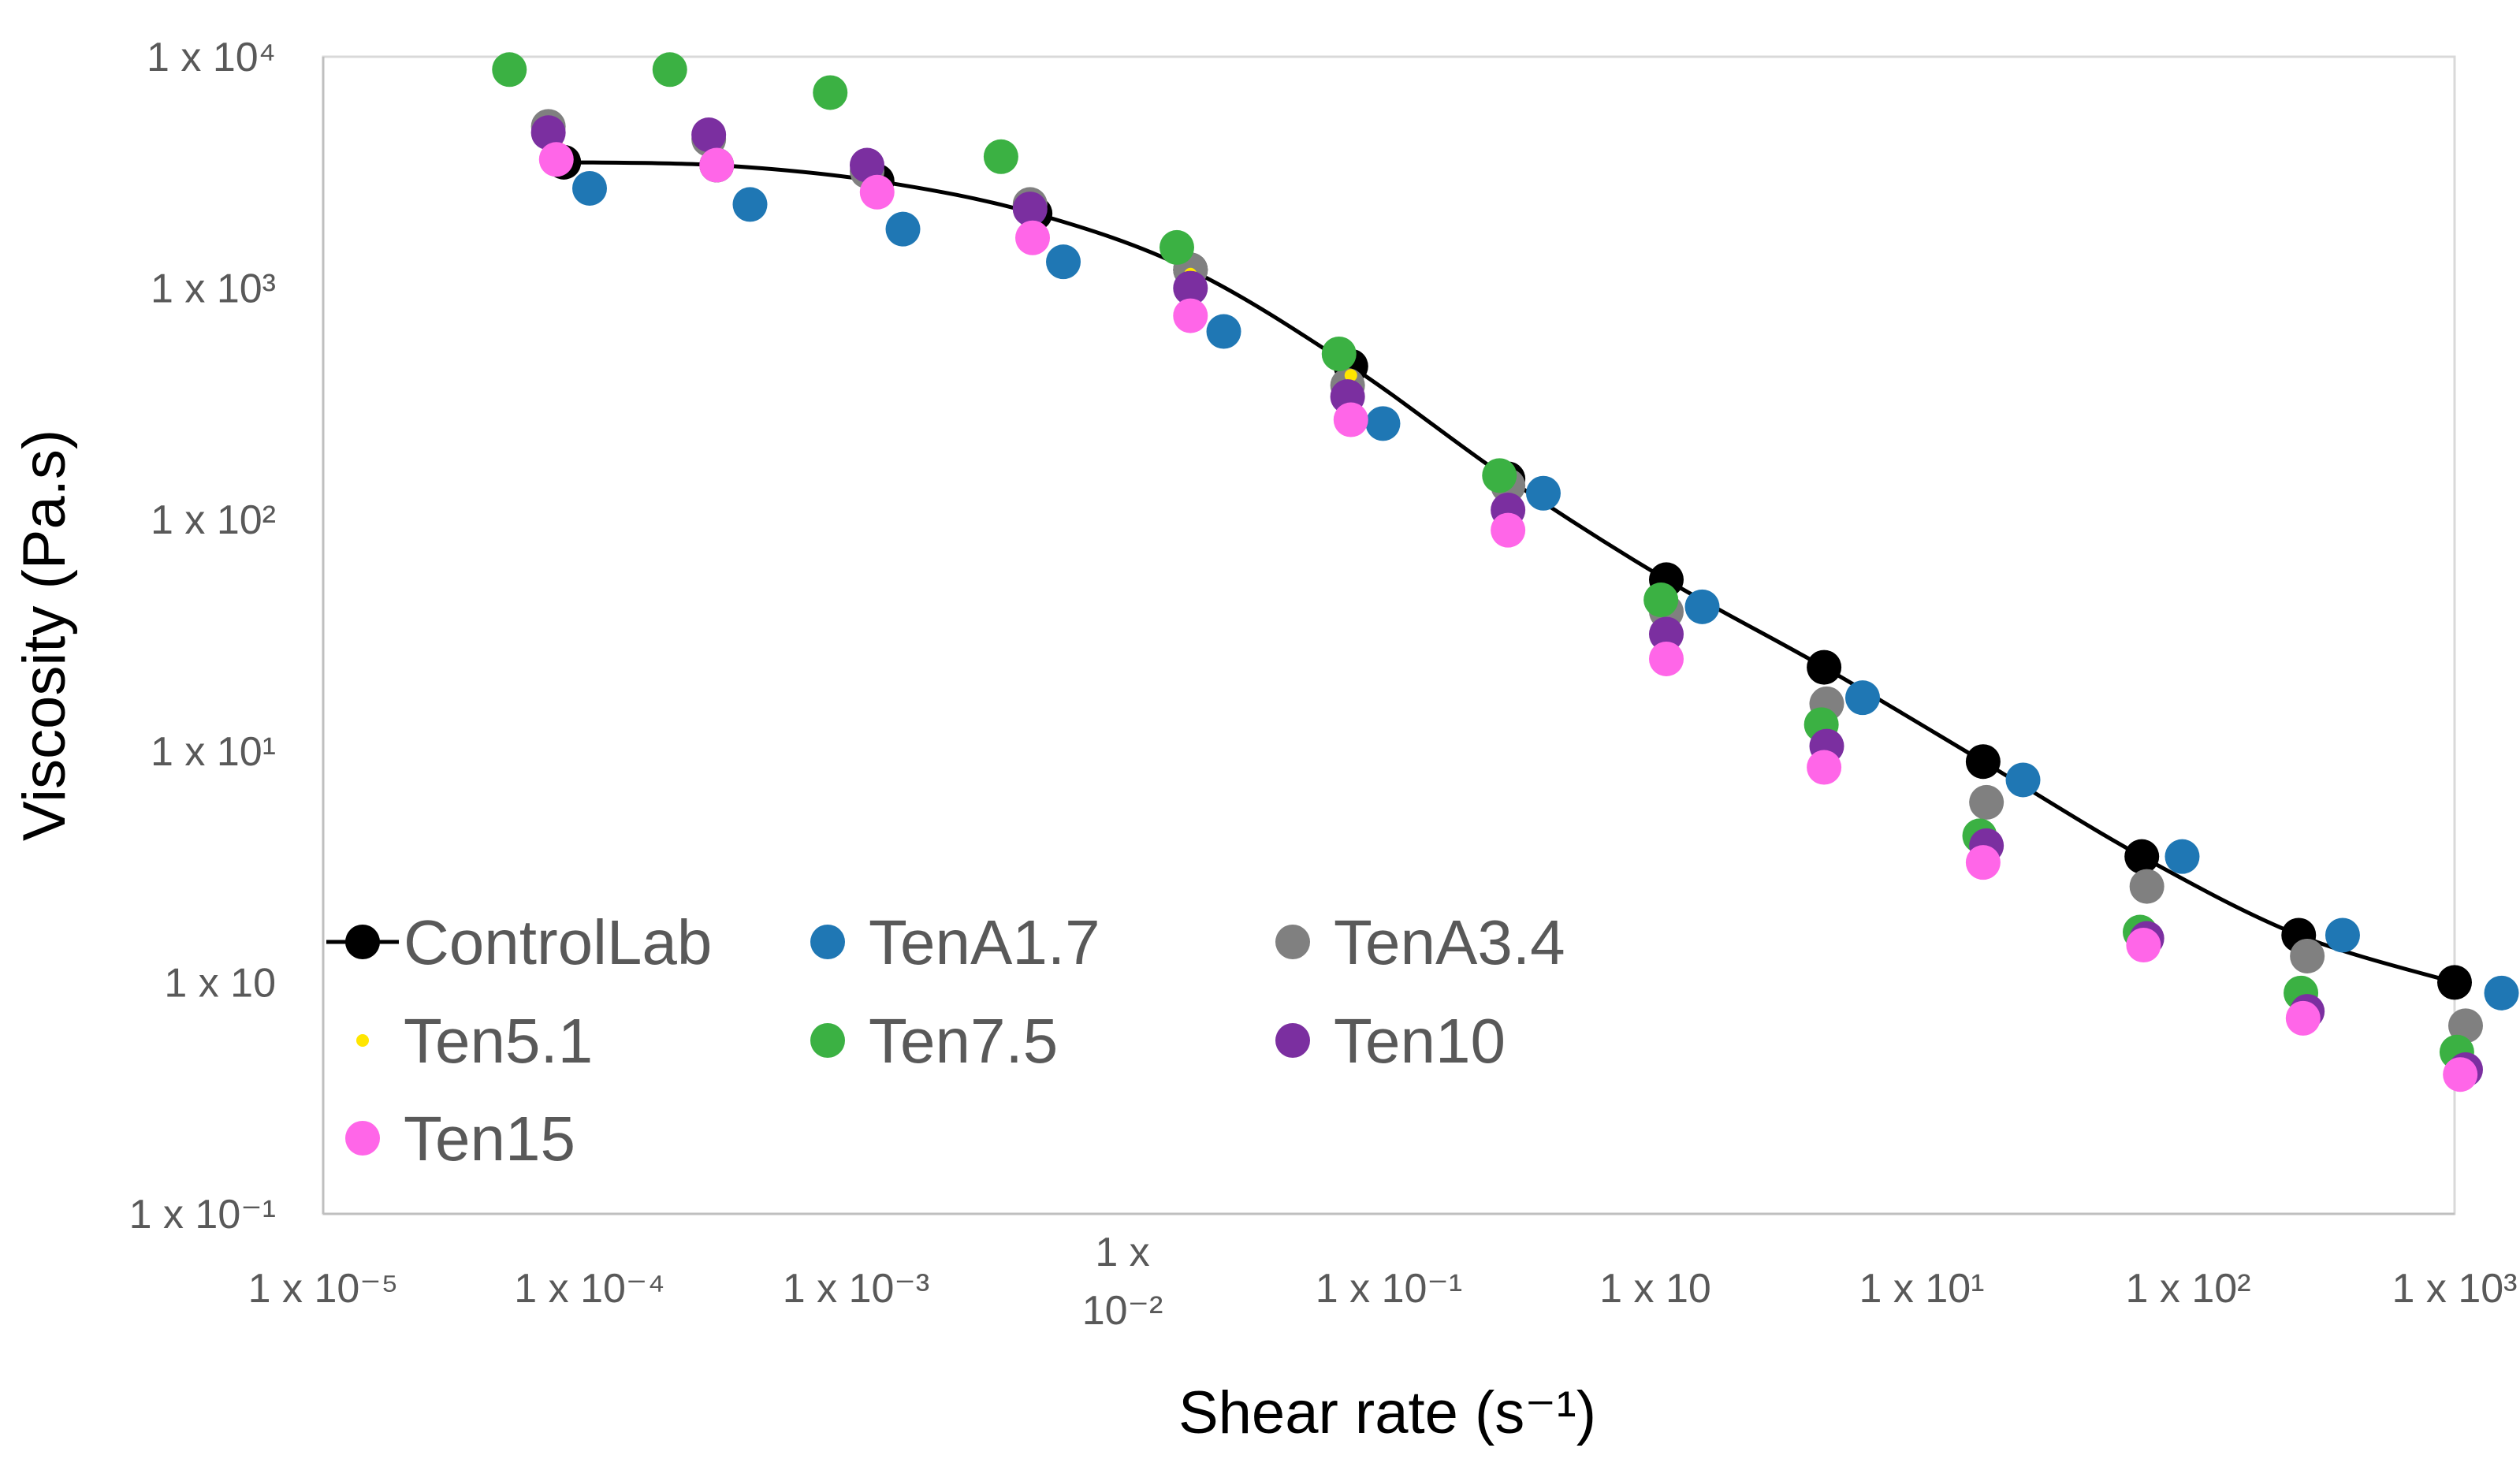 The image size is (2520, 1459). I want to click on y-tick-label: 1 x 10², so click(213, 520).